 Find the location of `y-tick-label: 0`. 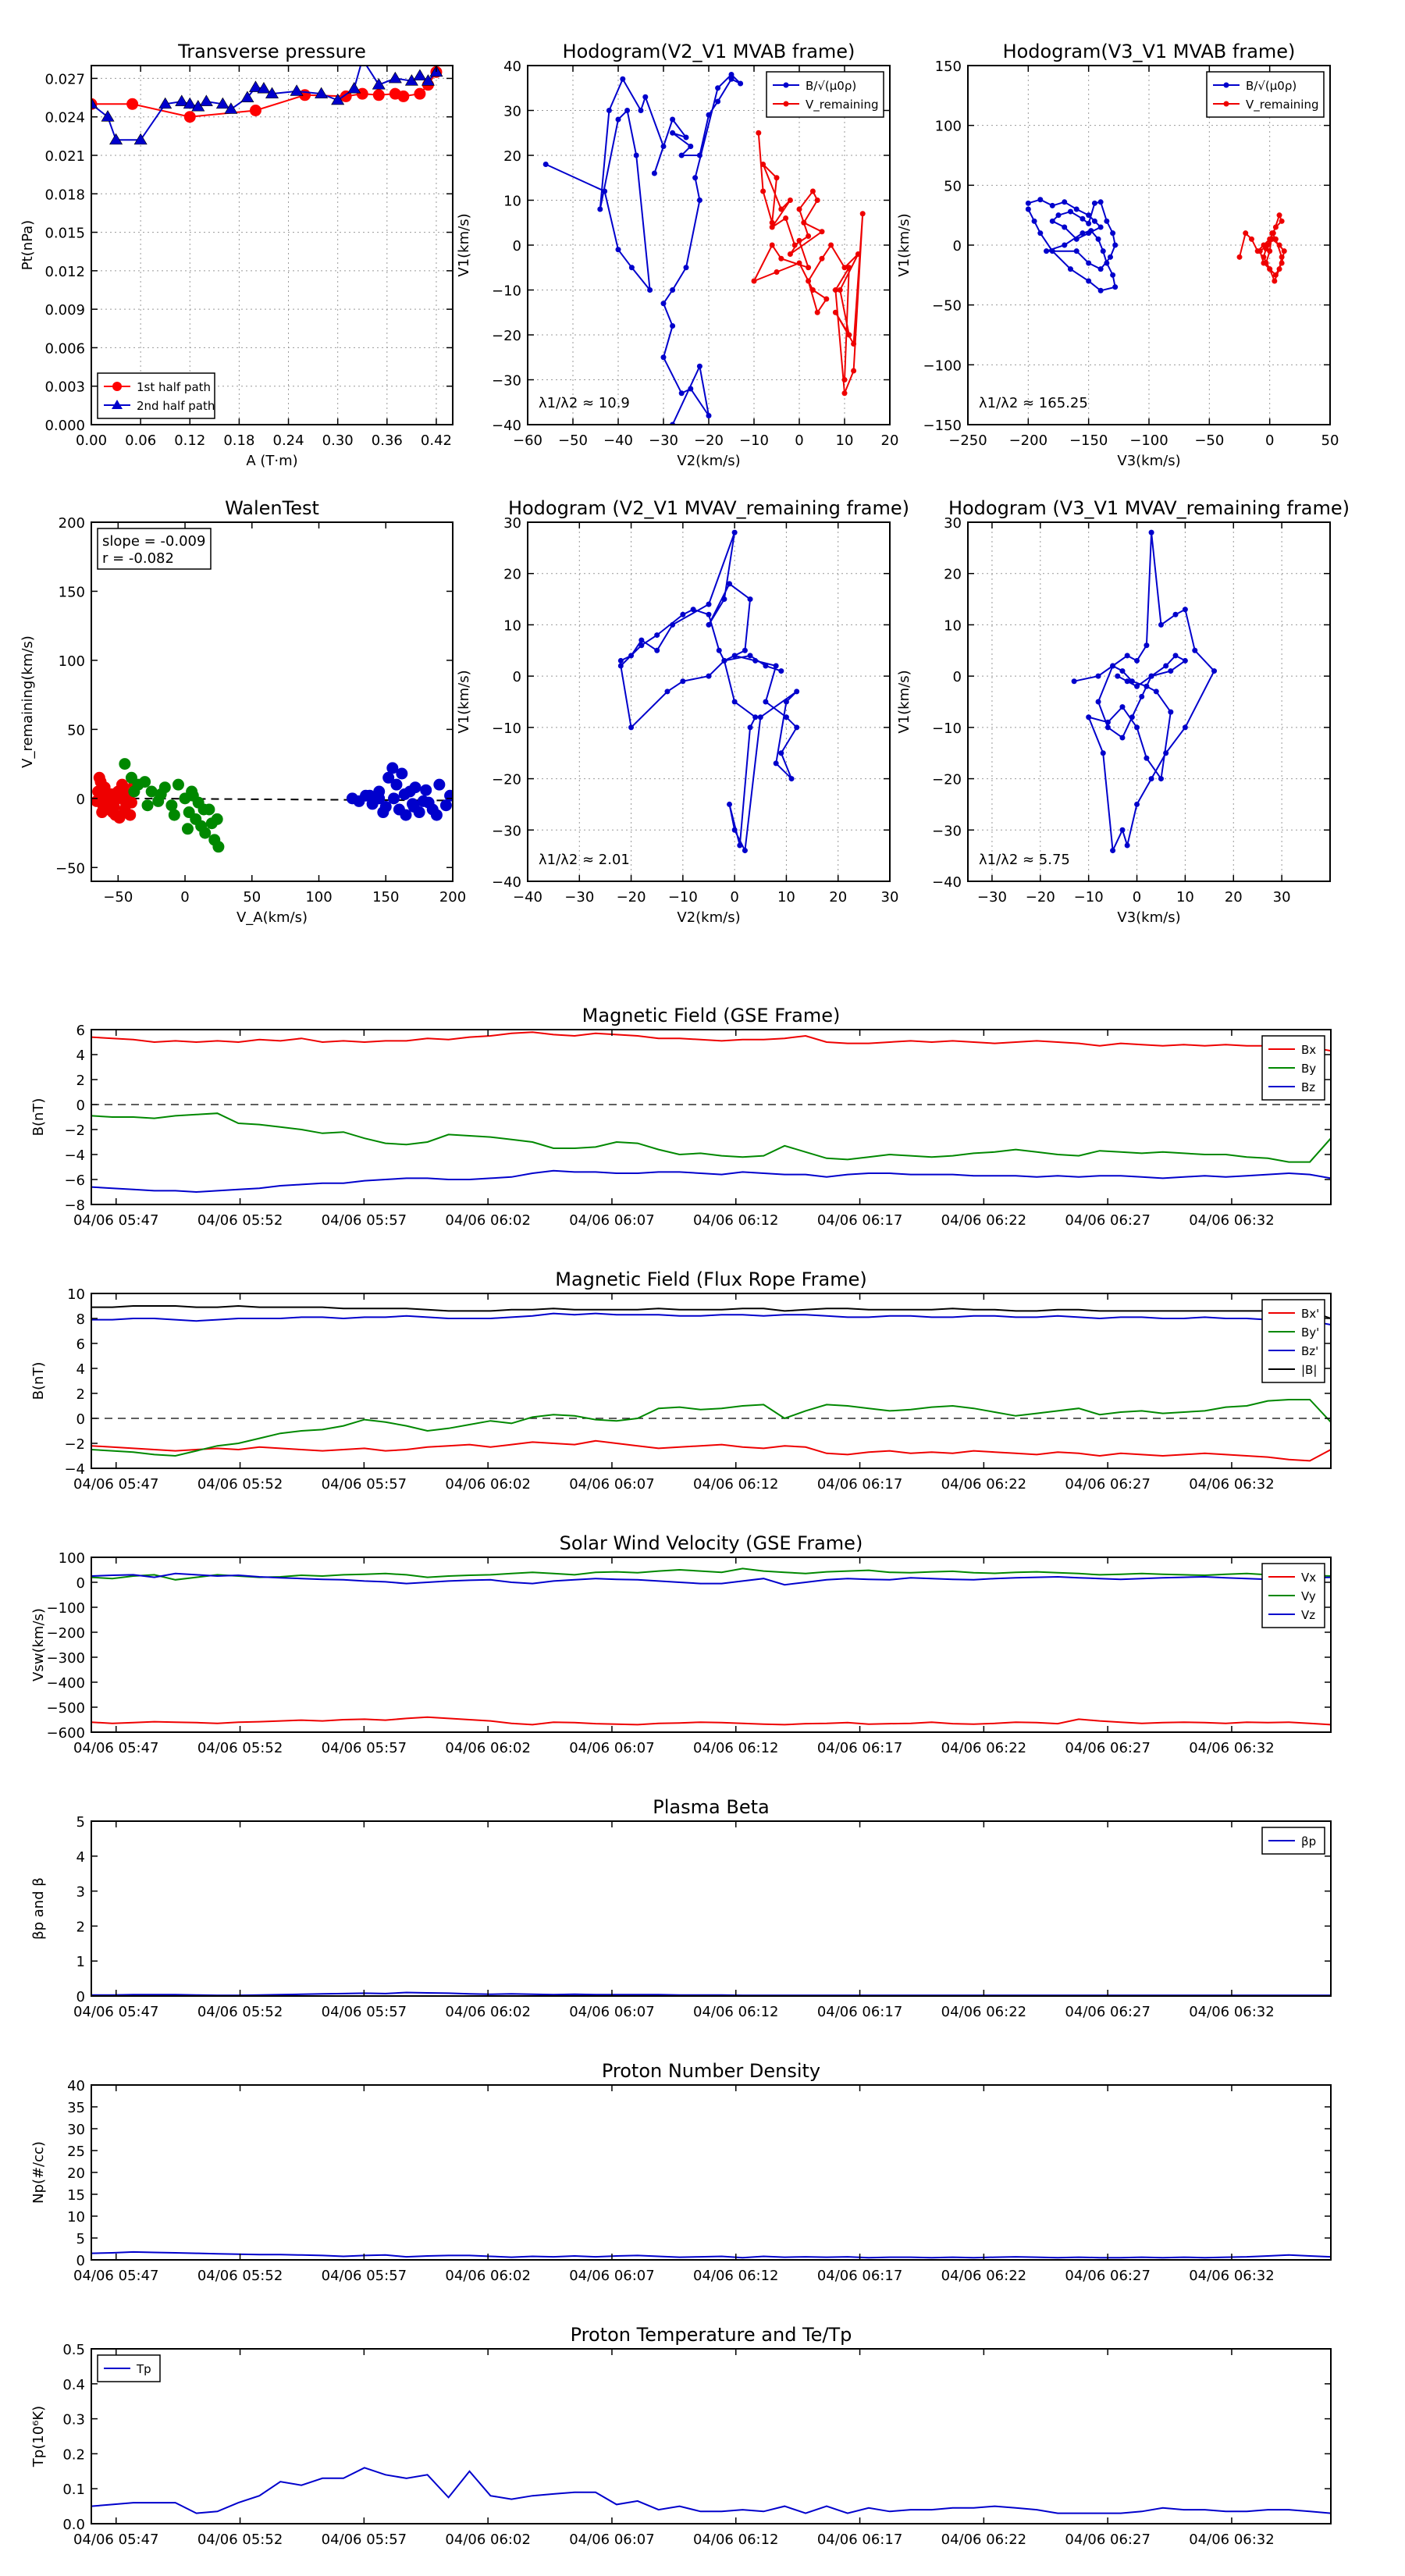

y-tick-label: 0 is located at coordinates (81, 1583).